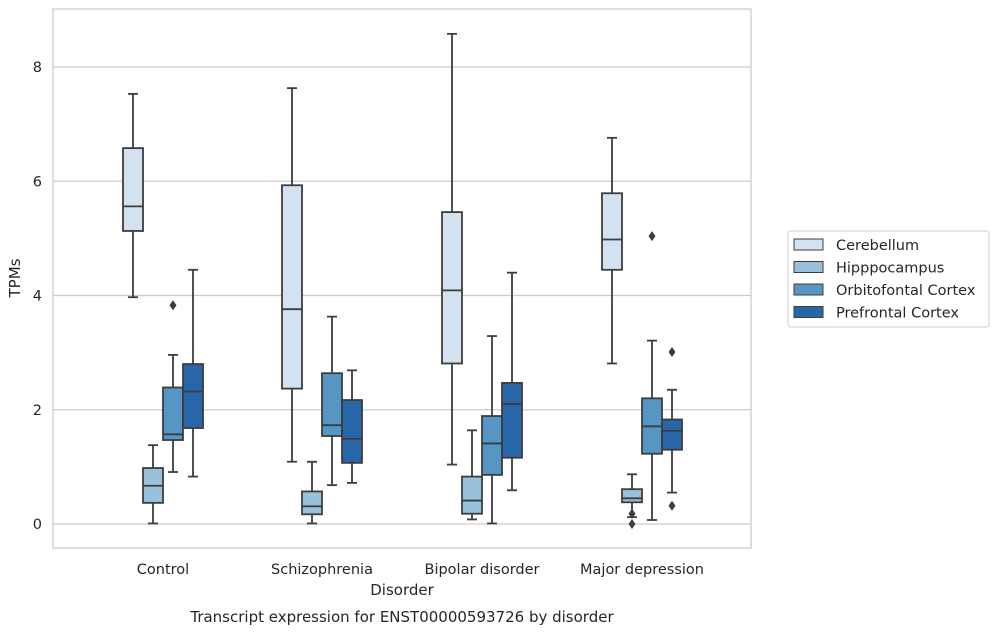 The width and height of the screenshot is (999, 634). I want to click on y-tick-label: 6, so click(37, 182).